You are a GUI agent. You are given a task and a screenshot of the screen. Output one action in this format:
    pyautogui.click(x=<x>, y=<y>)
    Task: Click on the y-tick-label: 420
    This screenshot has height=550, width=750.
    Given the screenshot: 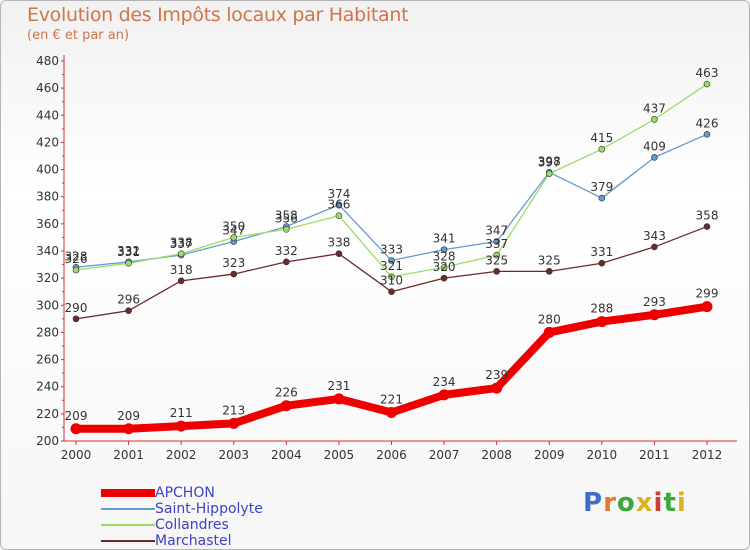 What is the action you would take?
    pyautogui.click(x=47, y=142)
    